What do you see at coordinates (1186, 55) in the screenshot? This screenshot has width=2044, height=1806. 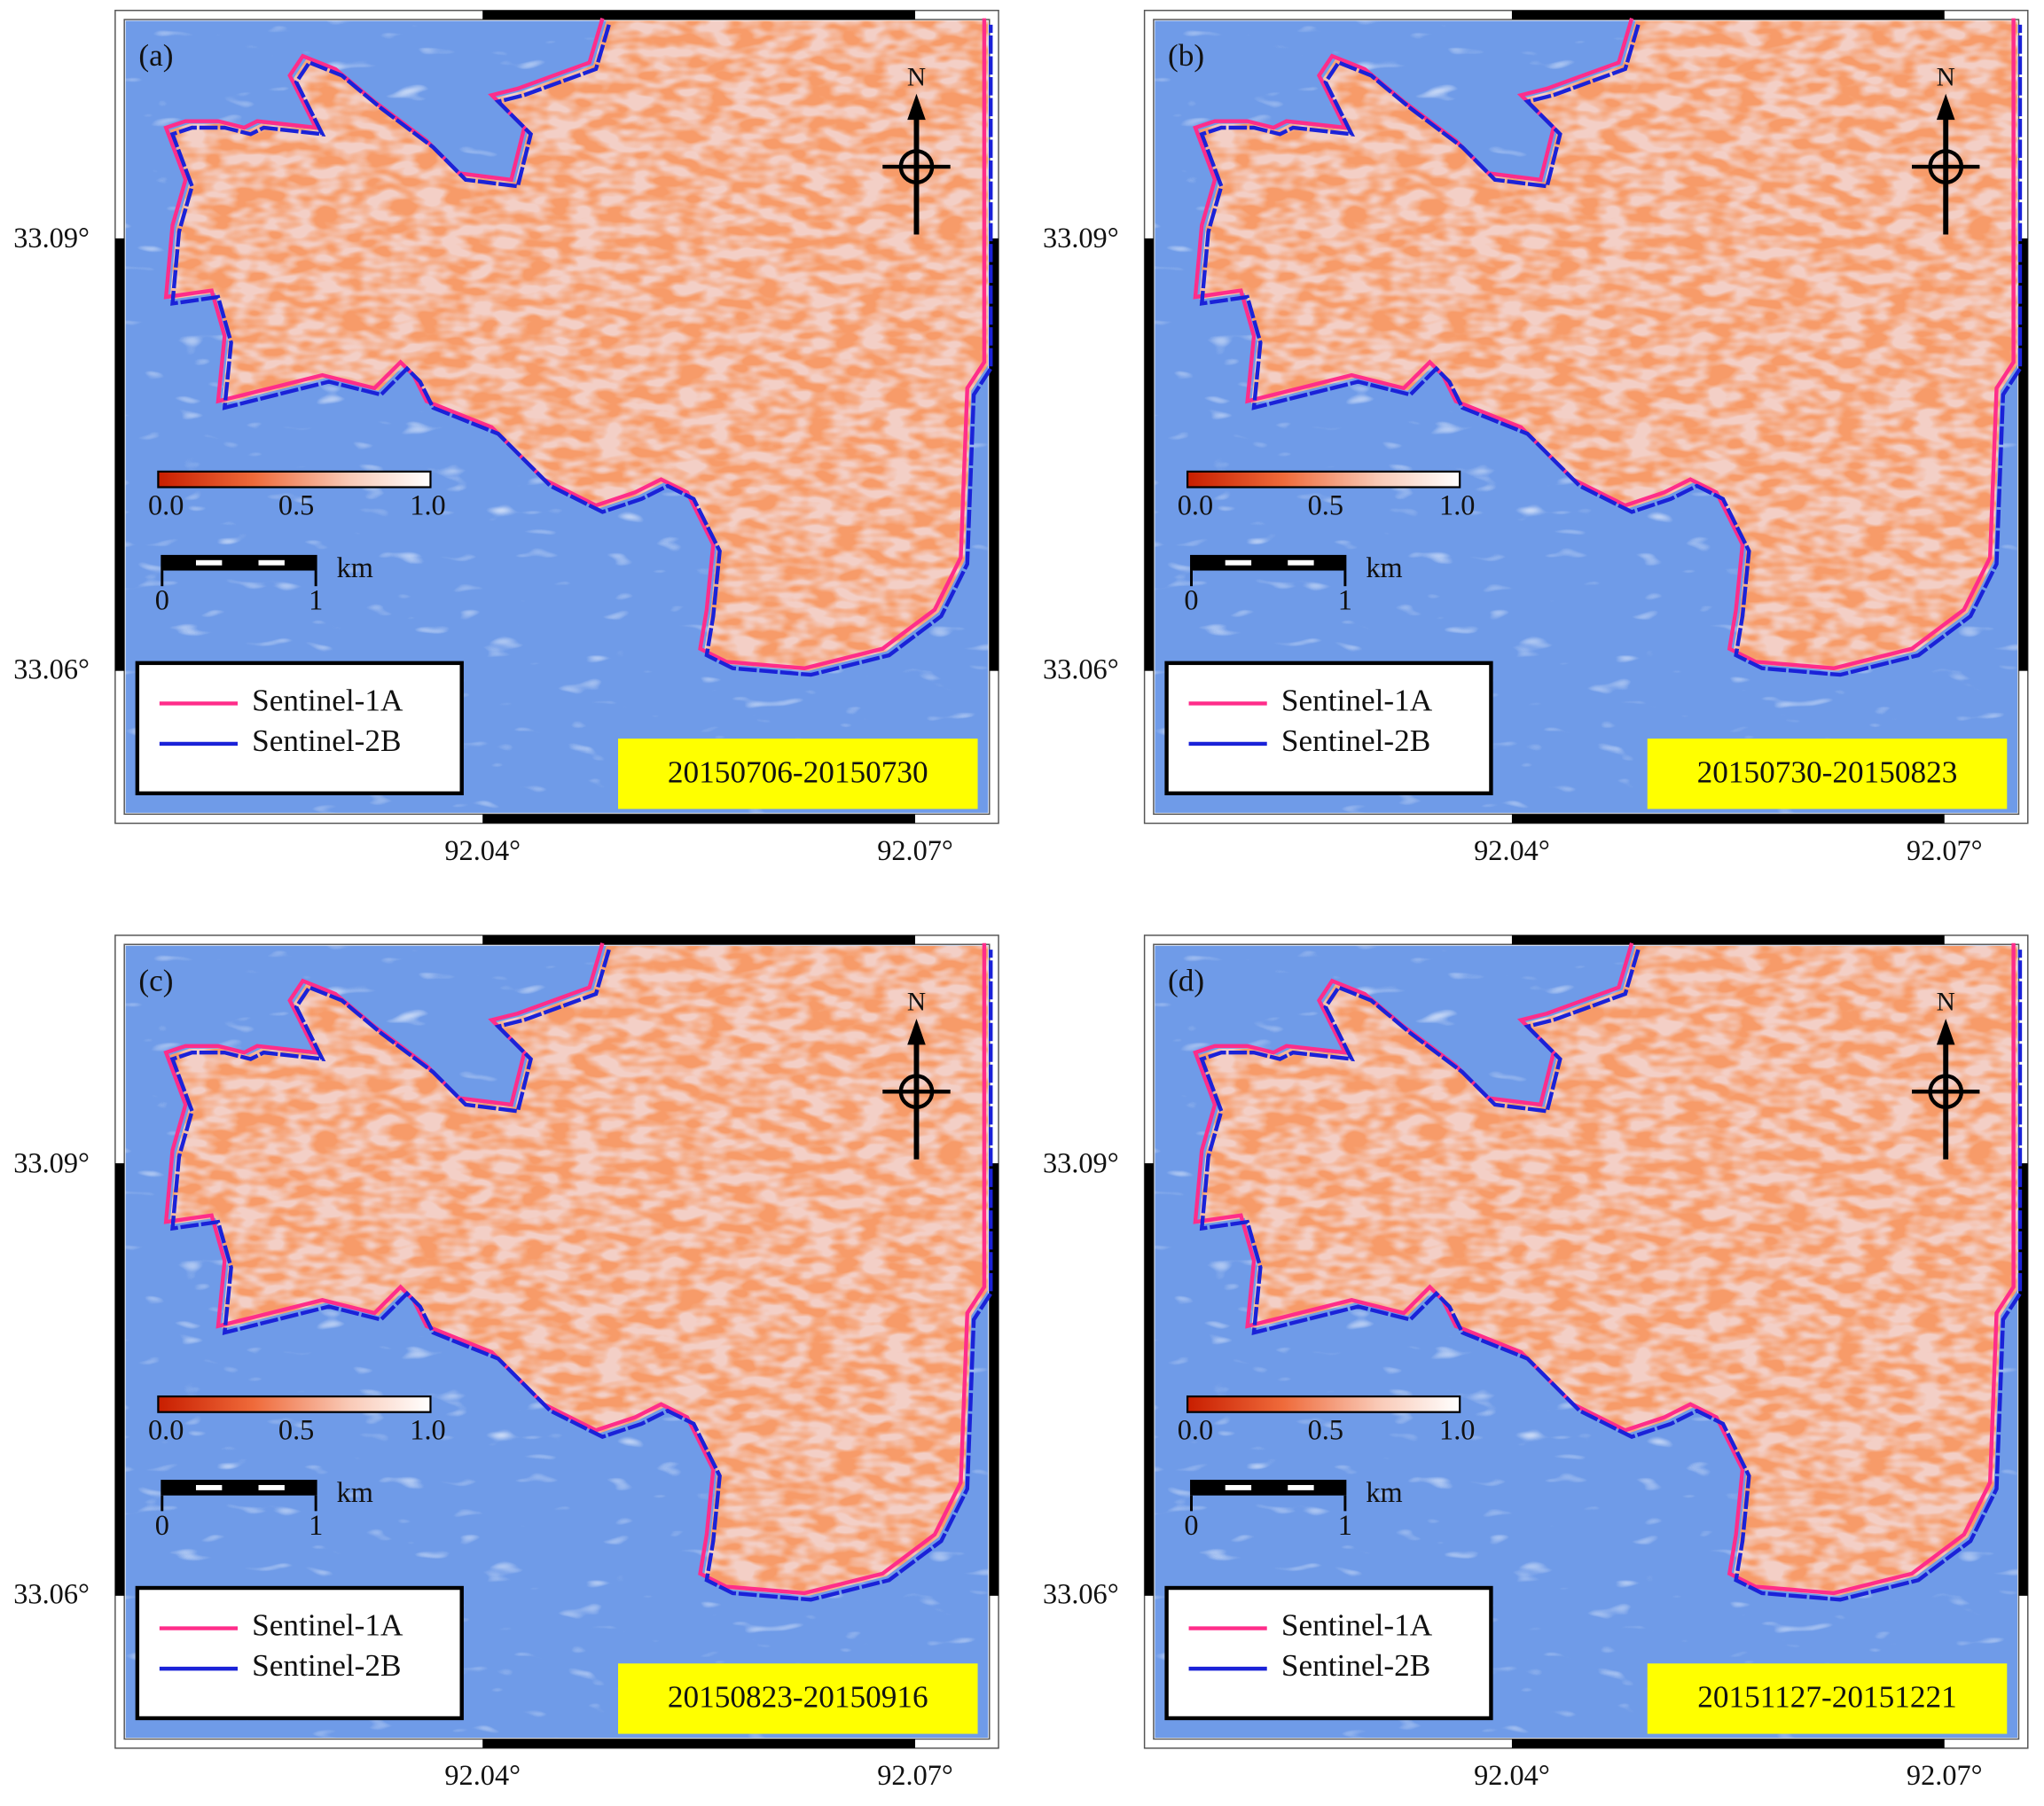 I see `panel-label: (b)` at bounding box center [1186, 55].